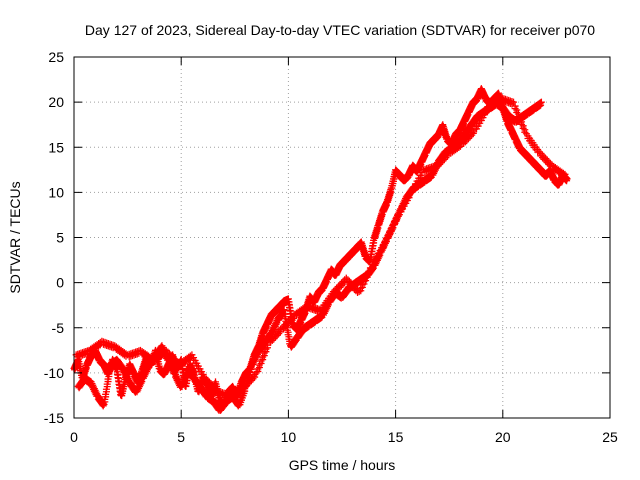 The height and width of the screenshot is (480, 640). Describe the element at coordinates (60, 283) in the screenshot. I see `y-tick-label: 0` at that location.